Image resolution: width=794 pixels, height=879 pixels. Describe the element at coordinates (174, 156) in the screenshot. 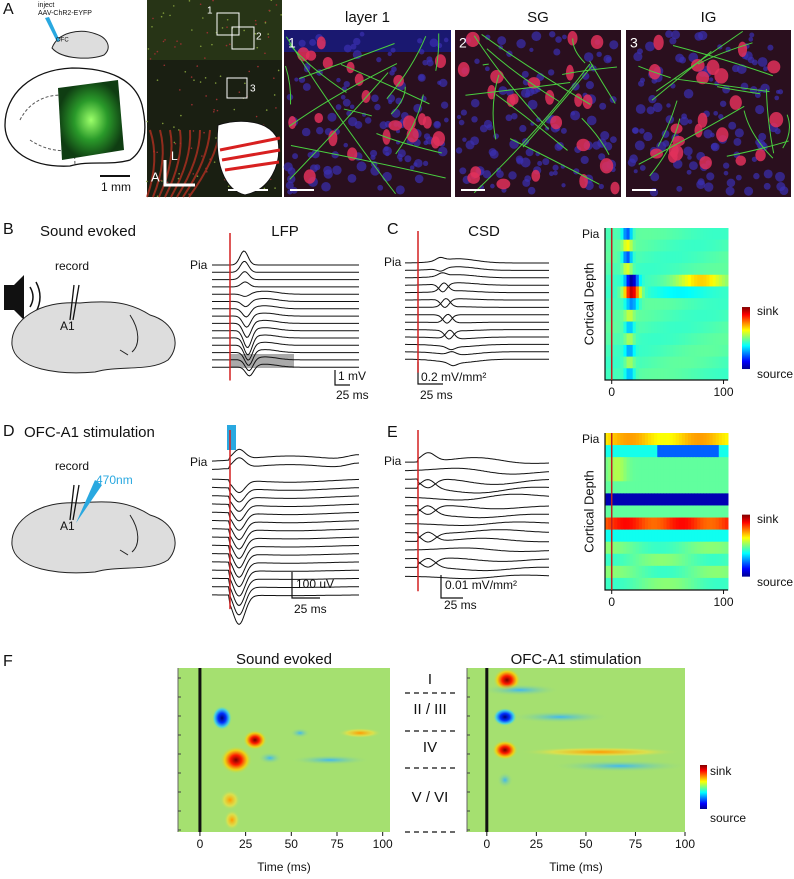

I see `axis-label: L` at that location.